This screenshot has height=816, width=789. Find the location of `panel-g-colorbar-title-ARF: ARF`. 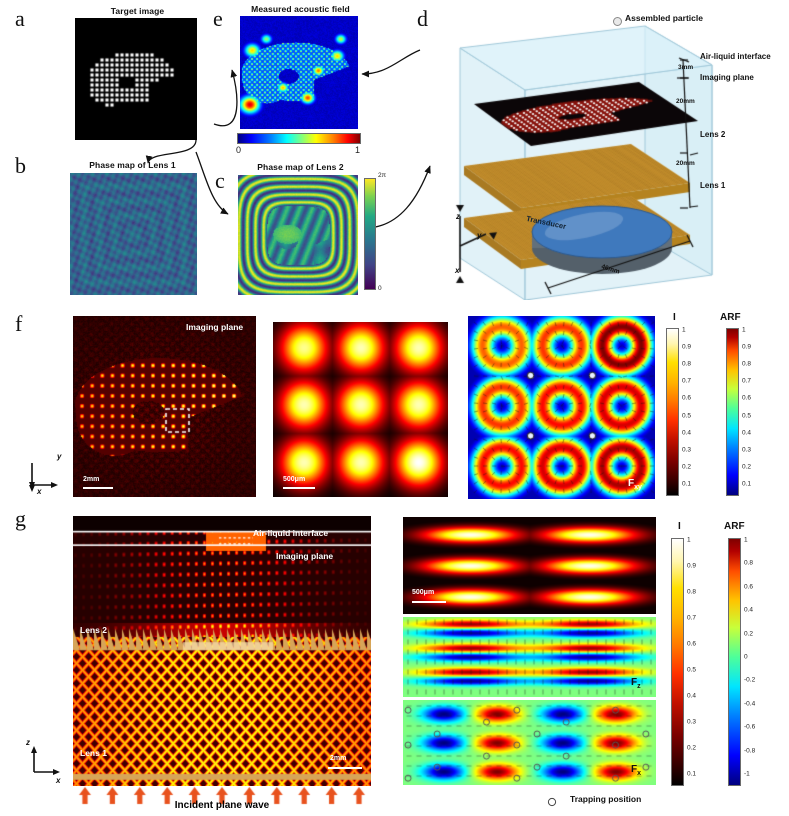

panel-g-colorbar-title-ARF: ARF is located at coordinates (734, 526).